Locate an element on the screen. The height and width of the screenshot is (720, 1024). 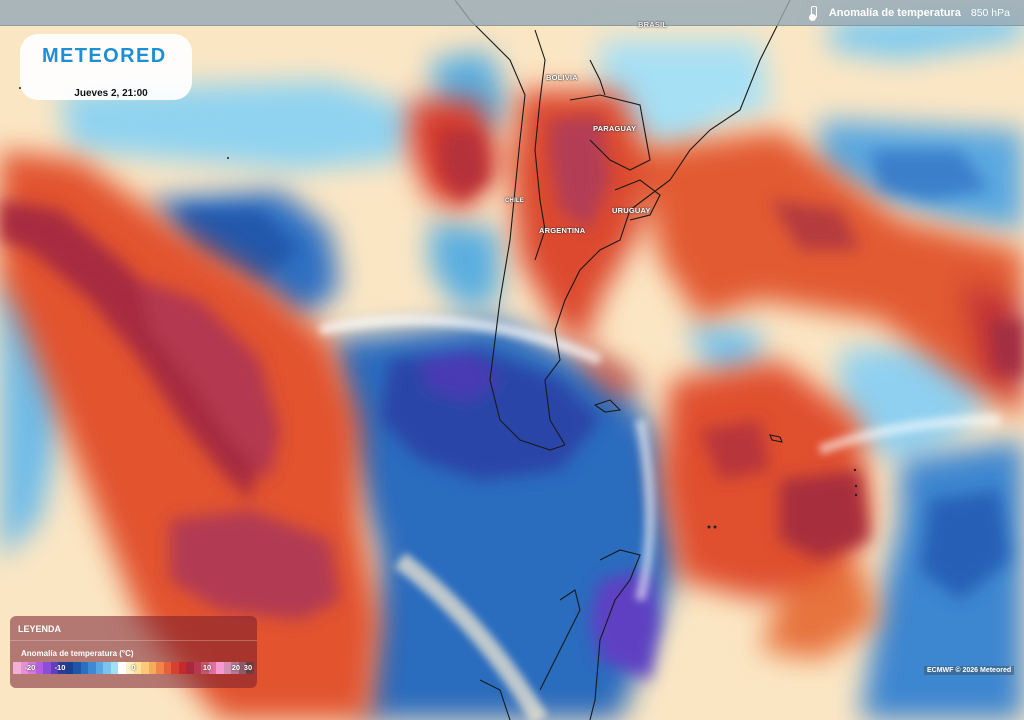
label-uruguay: URUGUAY is located at coordinates (631, 210).